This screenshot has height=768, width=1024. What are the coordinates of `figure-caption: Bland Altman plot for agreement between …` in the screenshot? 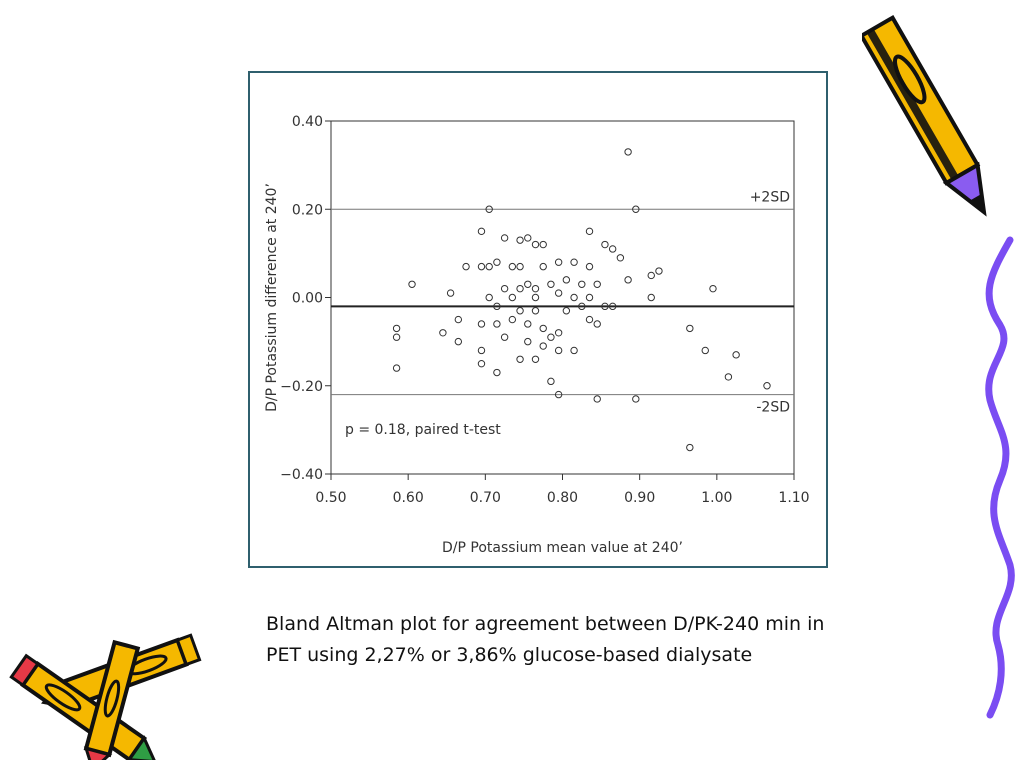 It's located at (545, 639).